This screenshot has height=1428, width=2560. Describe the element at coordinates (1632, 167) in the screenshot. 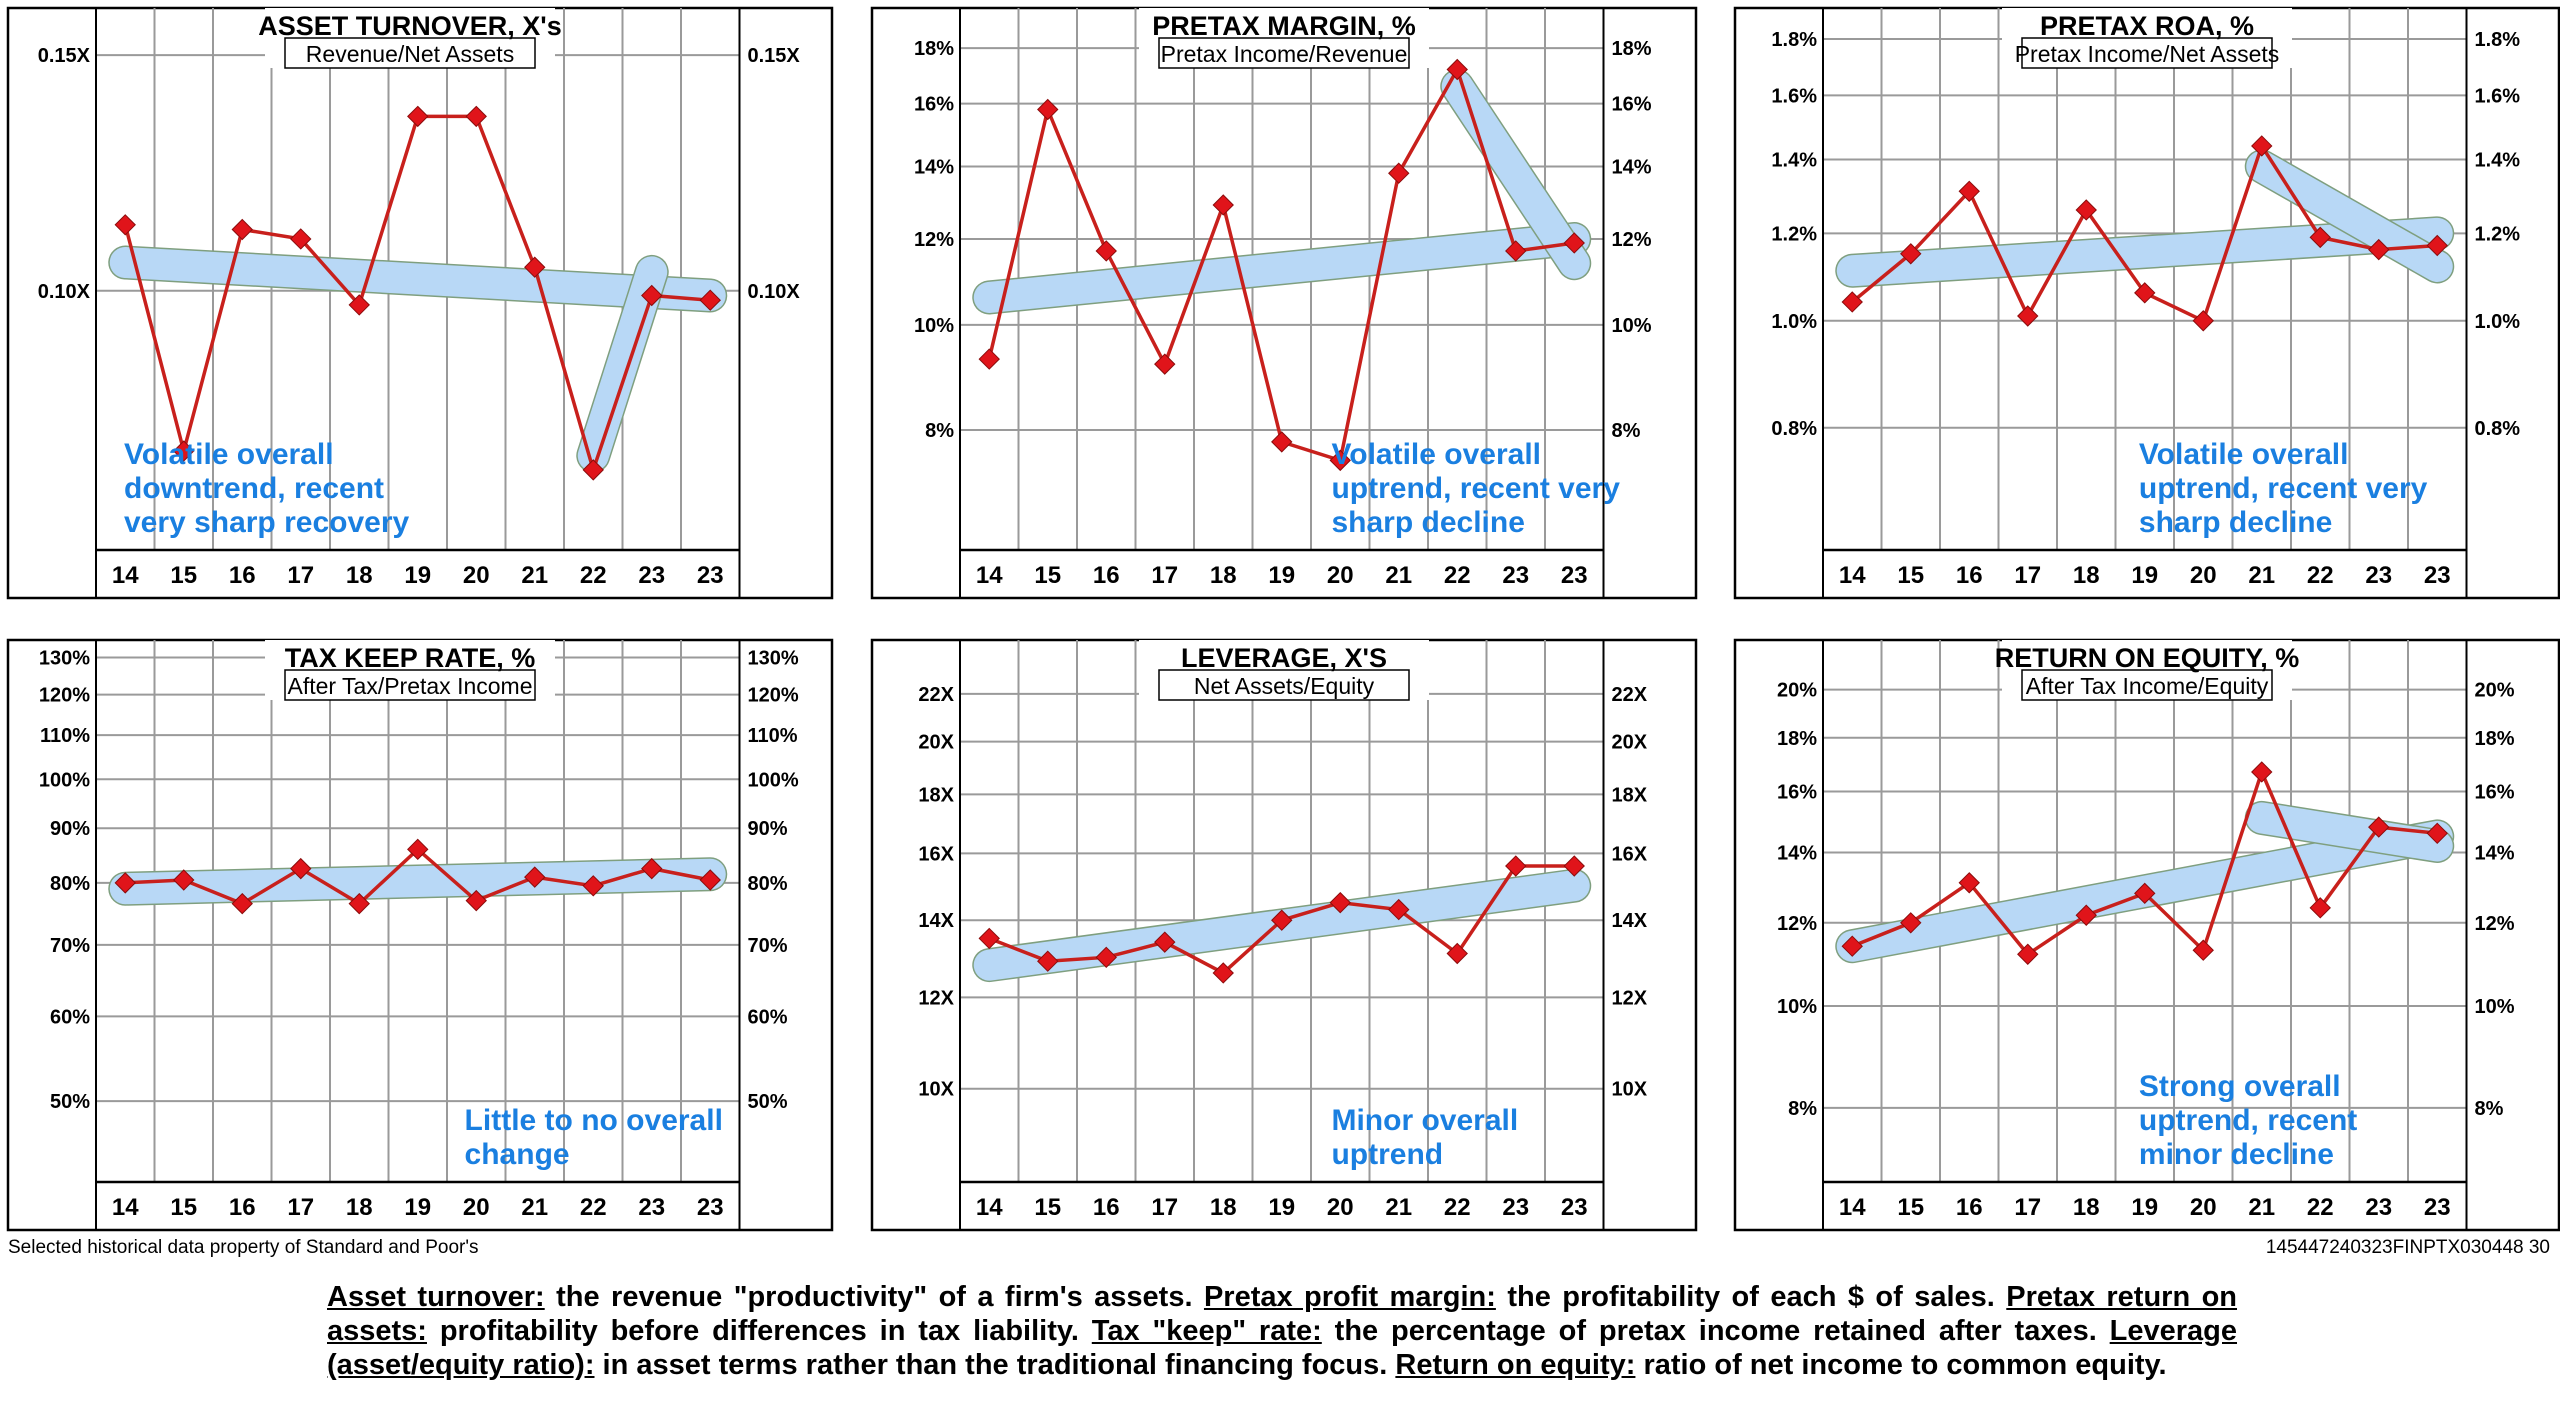

I see `y-tick-label-right: 14%` at that location.